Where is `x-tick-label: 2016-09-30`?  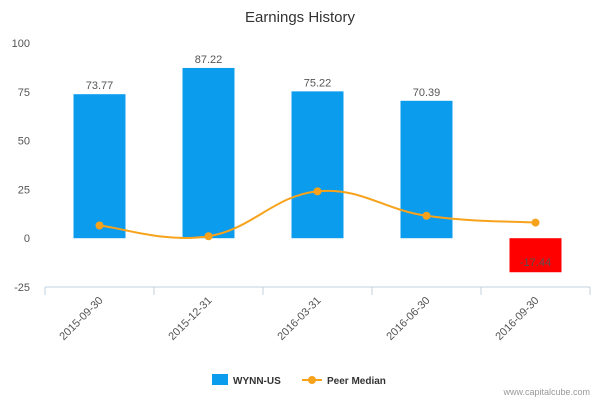 x-tick-label: 2016-09-30 is located at coordinates (517, 319).